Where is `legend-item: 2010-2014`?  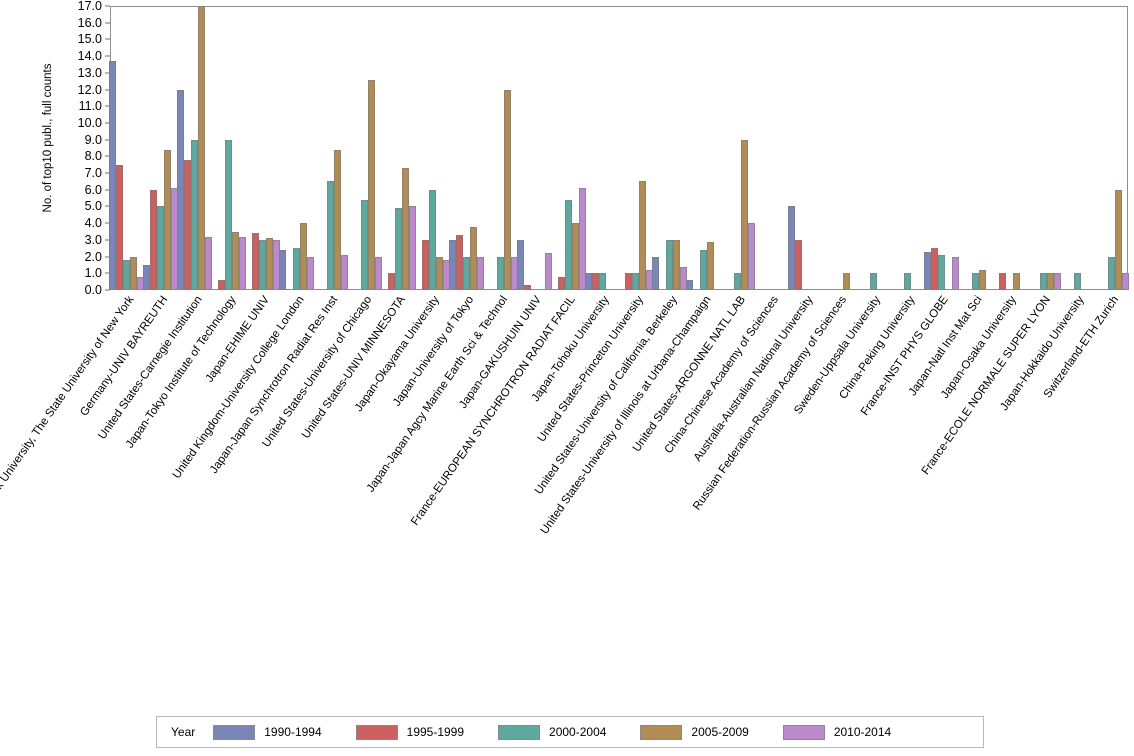
legend-item: 2010-2014 is located at coordinates (836, 732).